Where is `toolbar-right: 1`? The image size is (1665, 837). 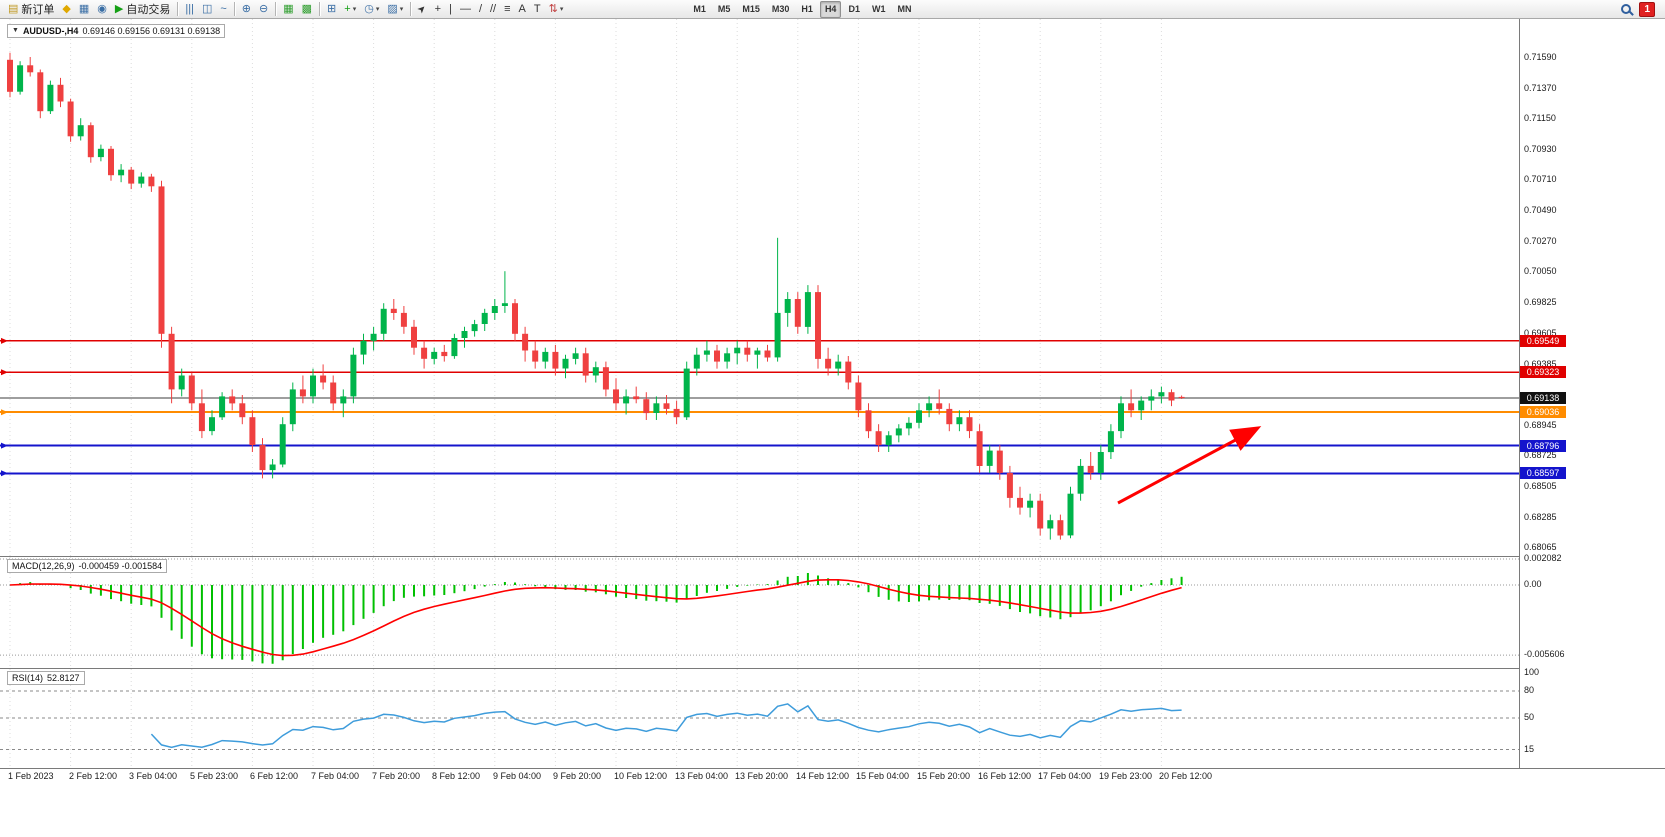
toolbar-right: 1 is located at coordinates (1641, 9).